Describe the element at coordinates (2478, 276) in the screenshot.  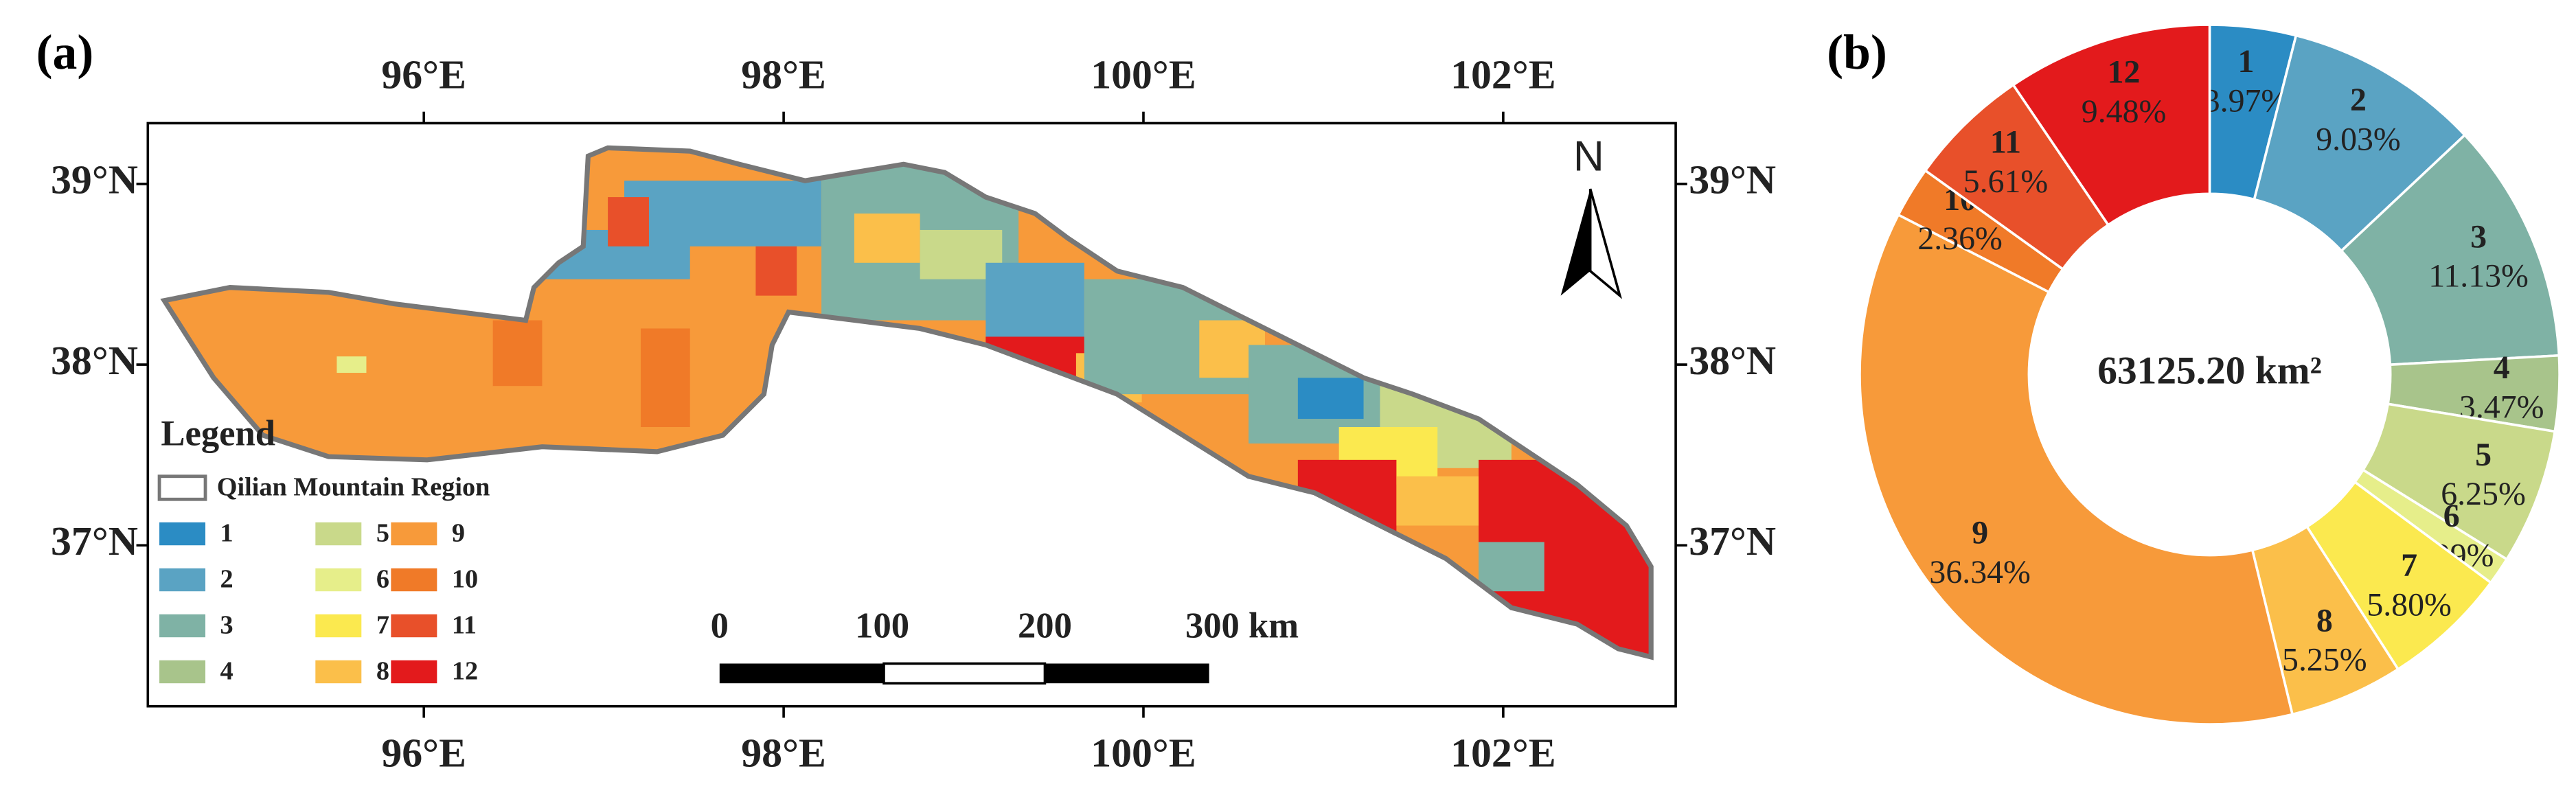
I see `slice-label: 11.13%` at that location.